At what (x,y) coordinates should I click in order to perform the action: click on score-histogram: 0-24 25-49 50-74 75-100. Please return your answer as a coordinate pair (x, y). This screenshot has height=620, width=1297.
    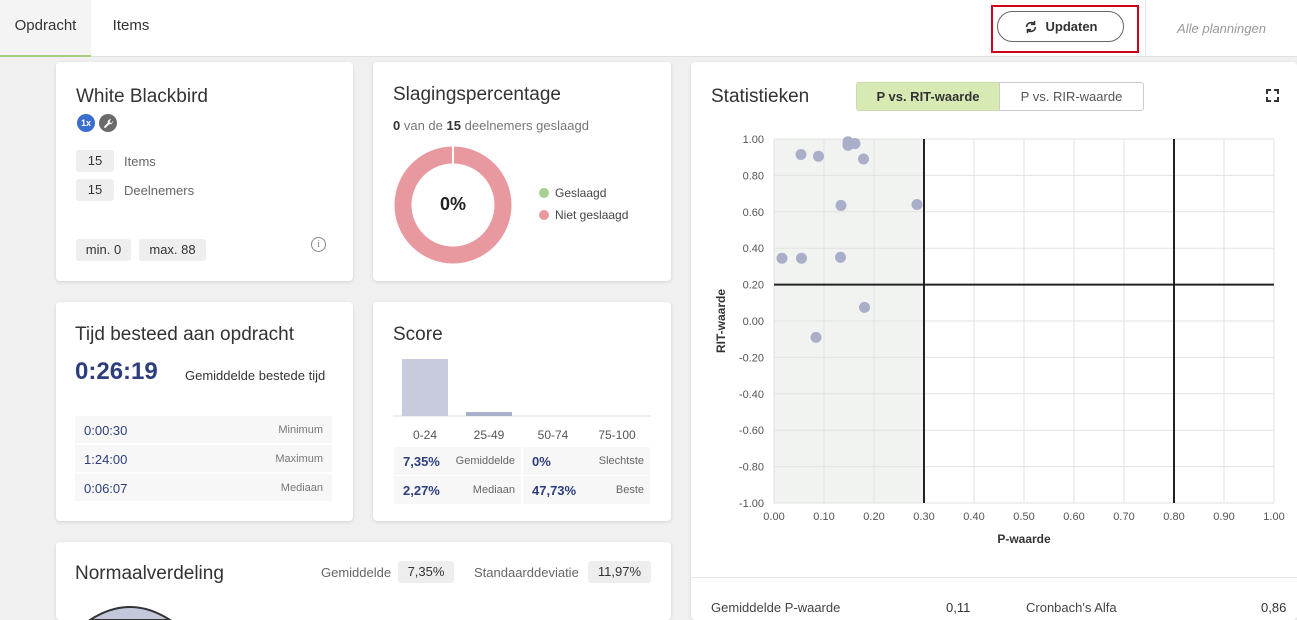
    Looking at the image, I should click on (522, 400).